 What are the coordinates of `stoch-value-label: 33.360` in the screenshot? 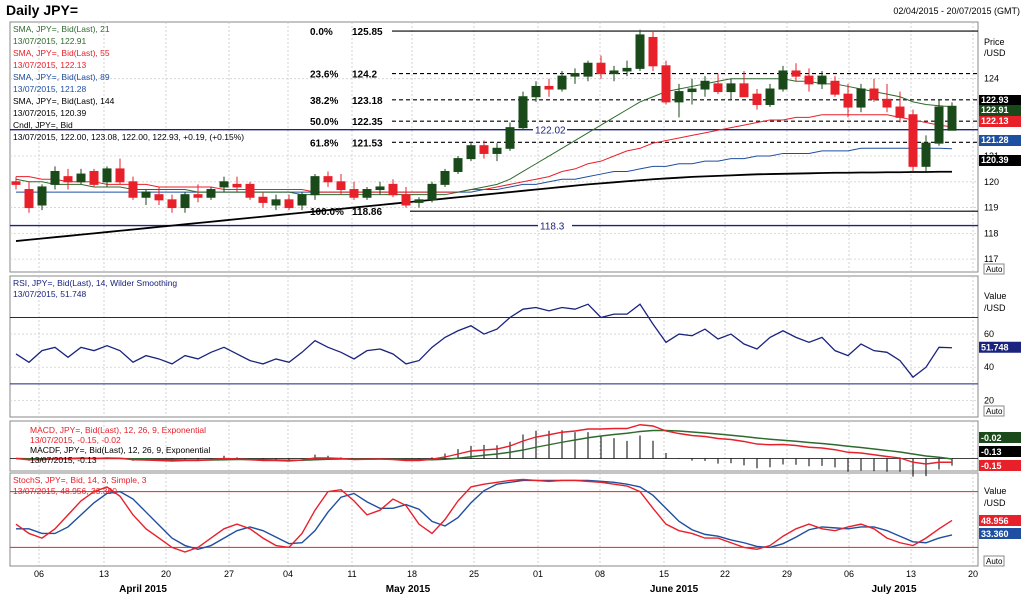 It's located at (995, 534).